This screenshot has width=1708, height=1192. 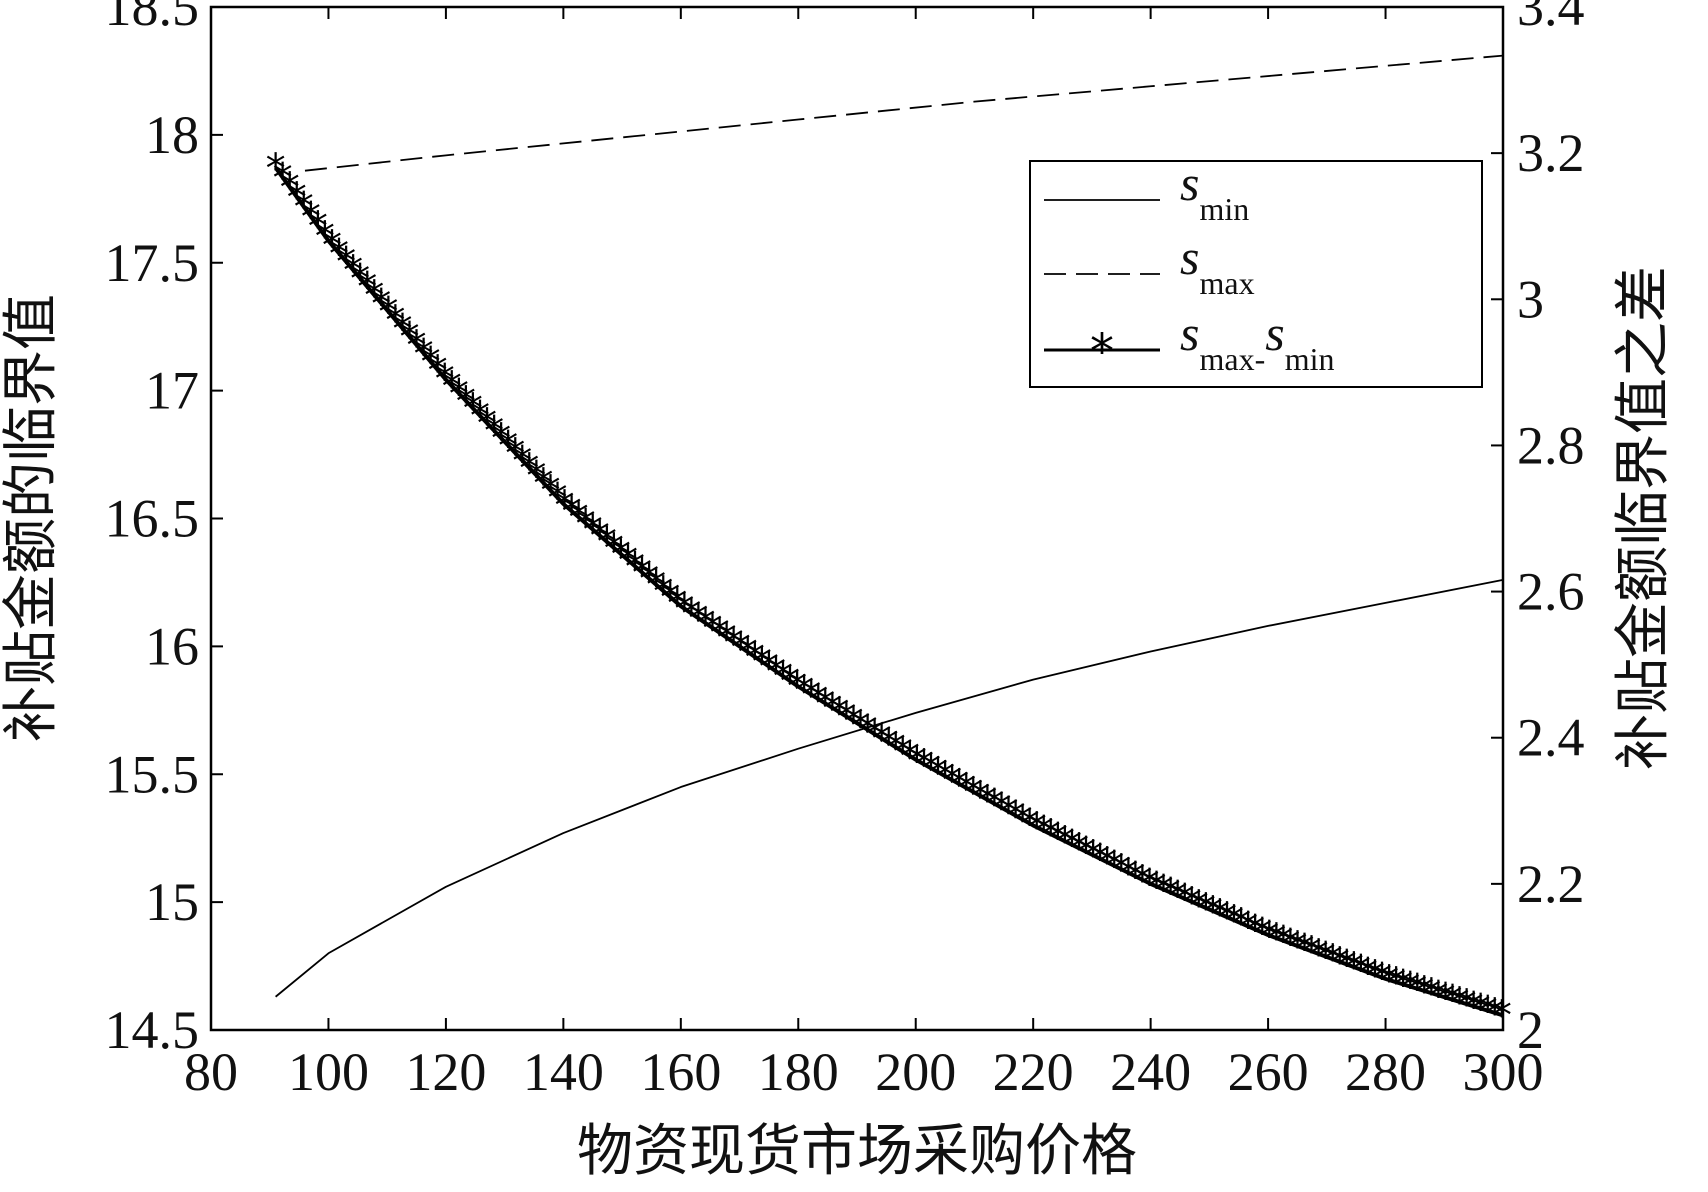 I want to click on x-tick-label: 180, so click(x=798, y=1072).